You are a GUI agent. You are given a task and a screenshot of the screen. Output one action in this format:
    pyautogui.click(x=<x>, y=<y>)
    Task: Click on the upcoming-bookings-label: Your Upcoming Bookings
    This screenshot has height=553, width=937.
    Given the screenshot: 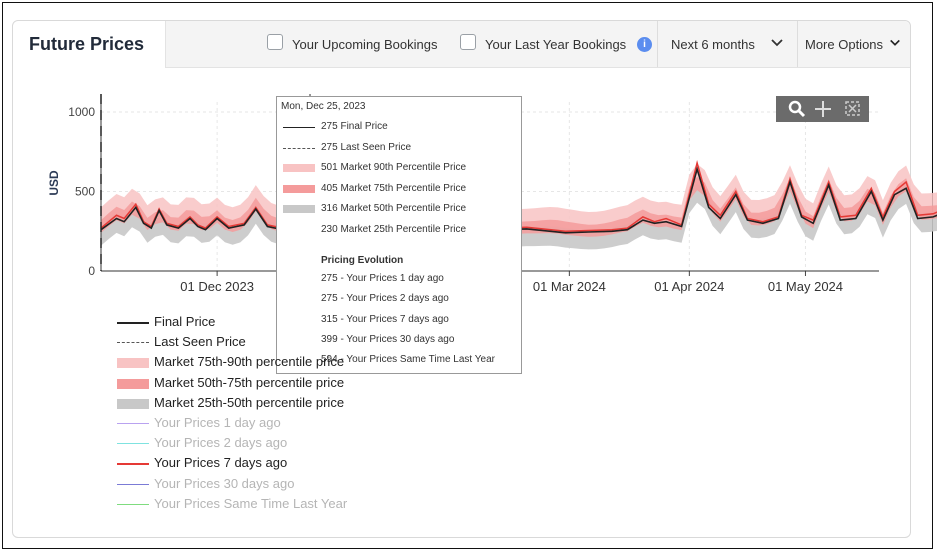 What is the action you would take?
    pyautogui.click(x=365, y=44)
    